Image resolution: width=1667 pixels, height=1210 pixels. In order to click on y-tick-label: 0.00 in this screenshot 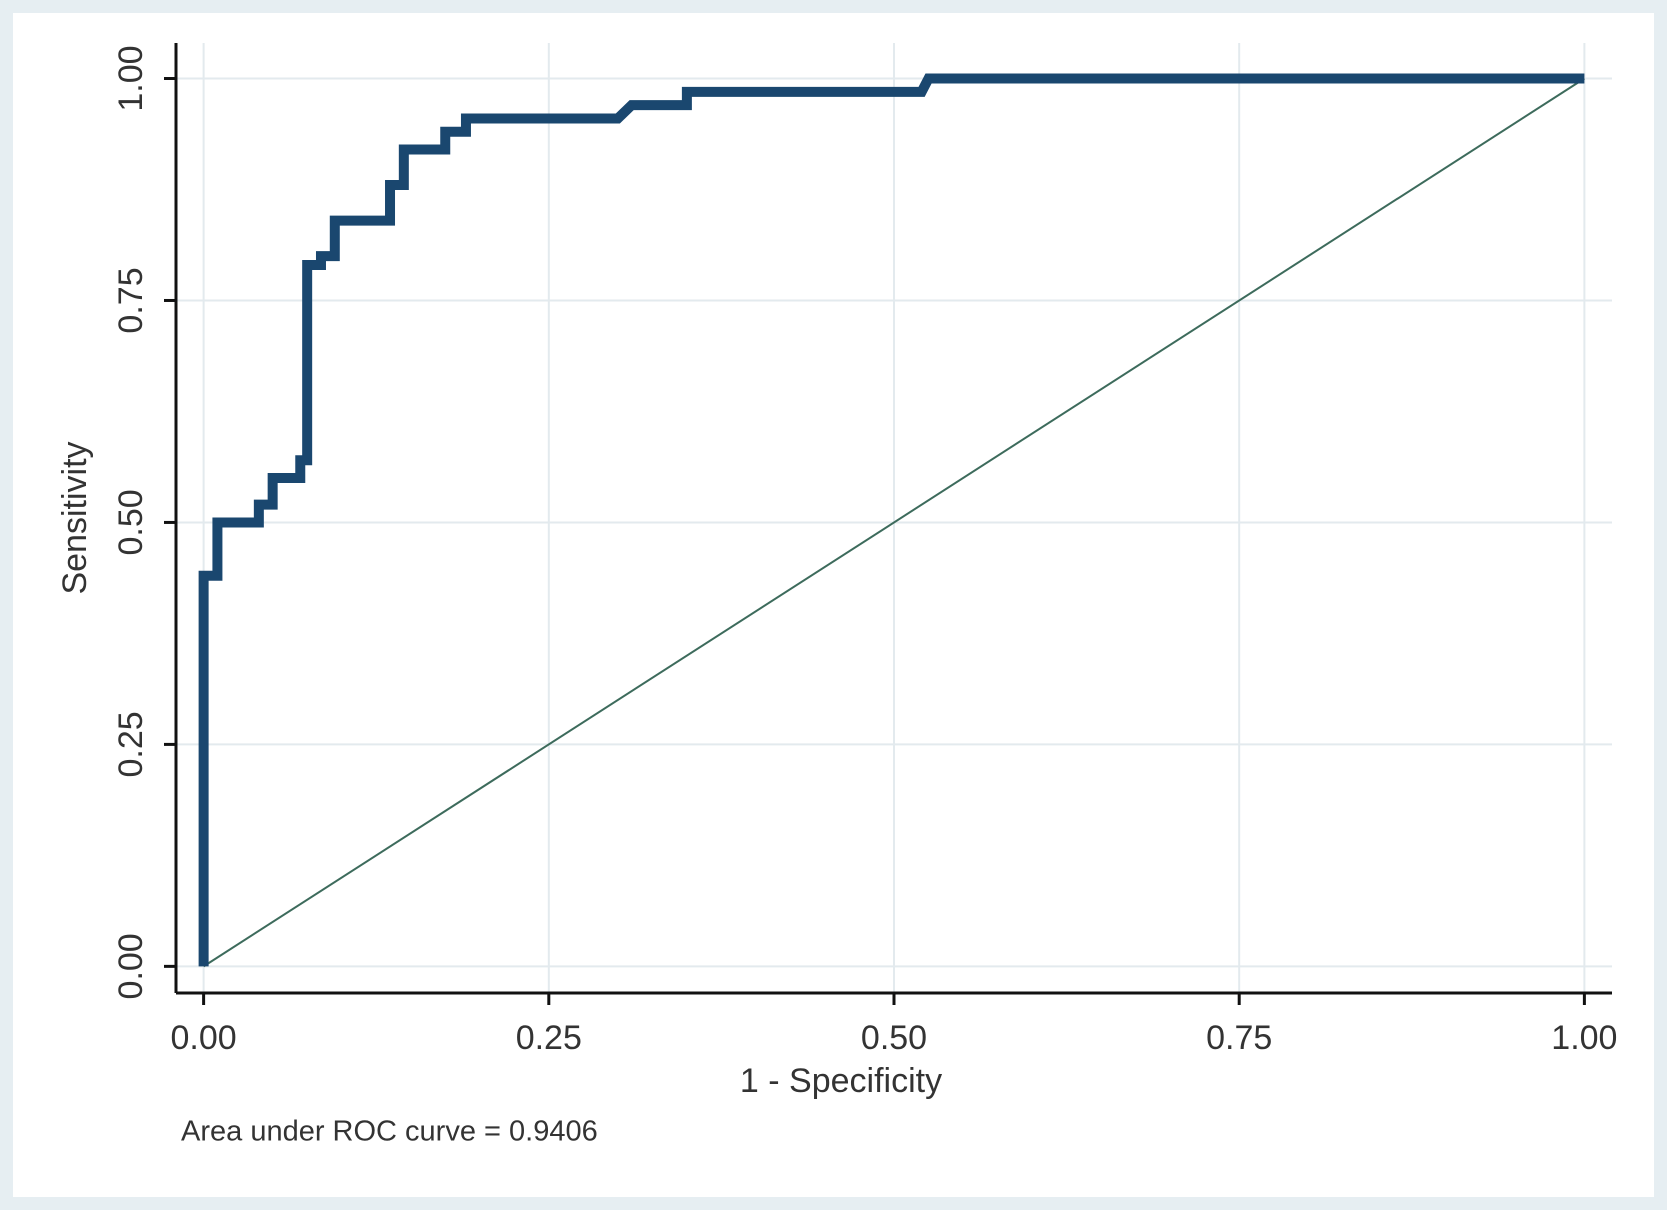, I will do `click(131, 966)`.